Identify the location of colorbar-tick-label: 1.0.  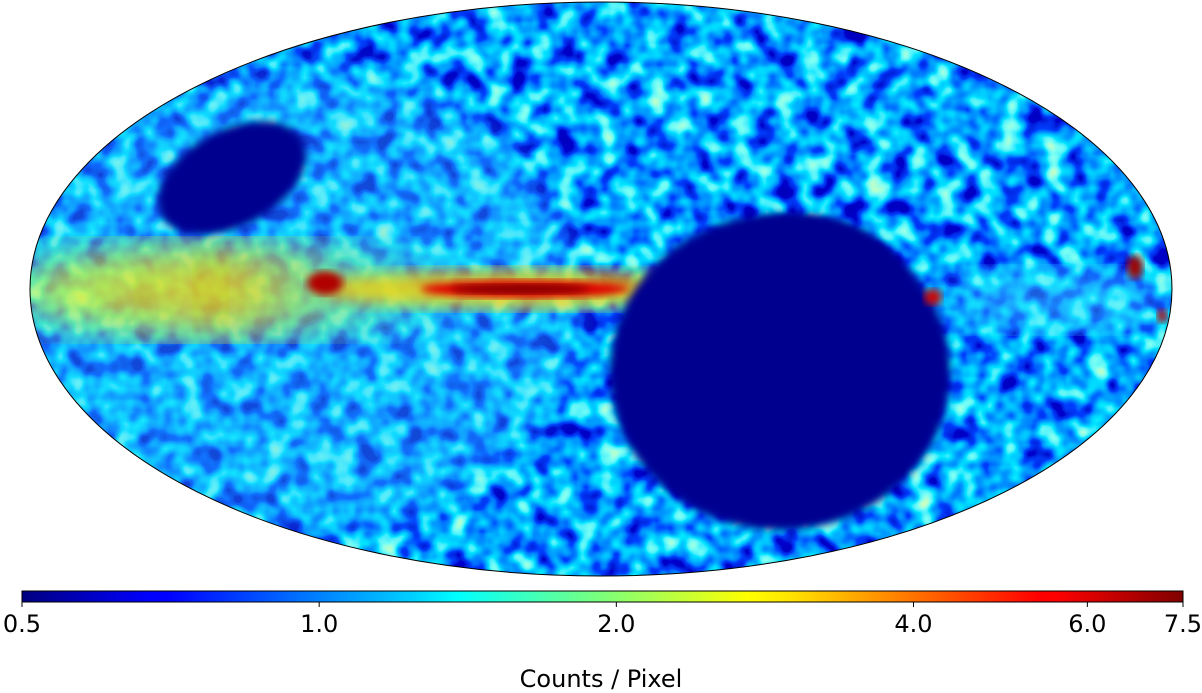
(319, 624).